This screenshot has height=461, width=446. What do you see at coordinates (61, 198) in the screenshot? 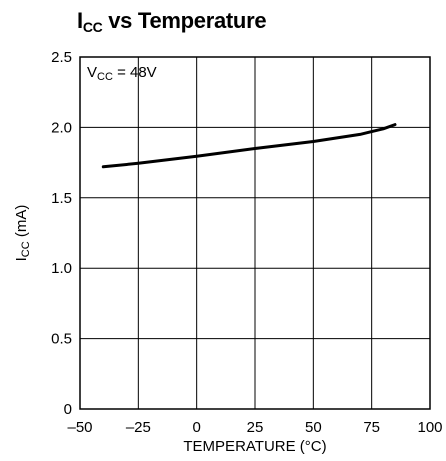
I see `y-tick-label: 1.5` at bounding box center [61, 198].